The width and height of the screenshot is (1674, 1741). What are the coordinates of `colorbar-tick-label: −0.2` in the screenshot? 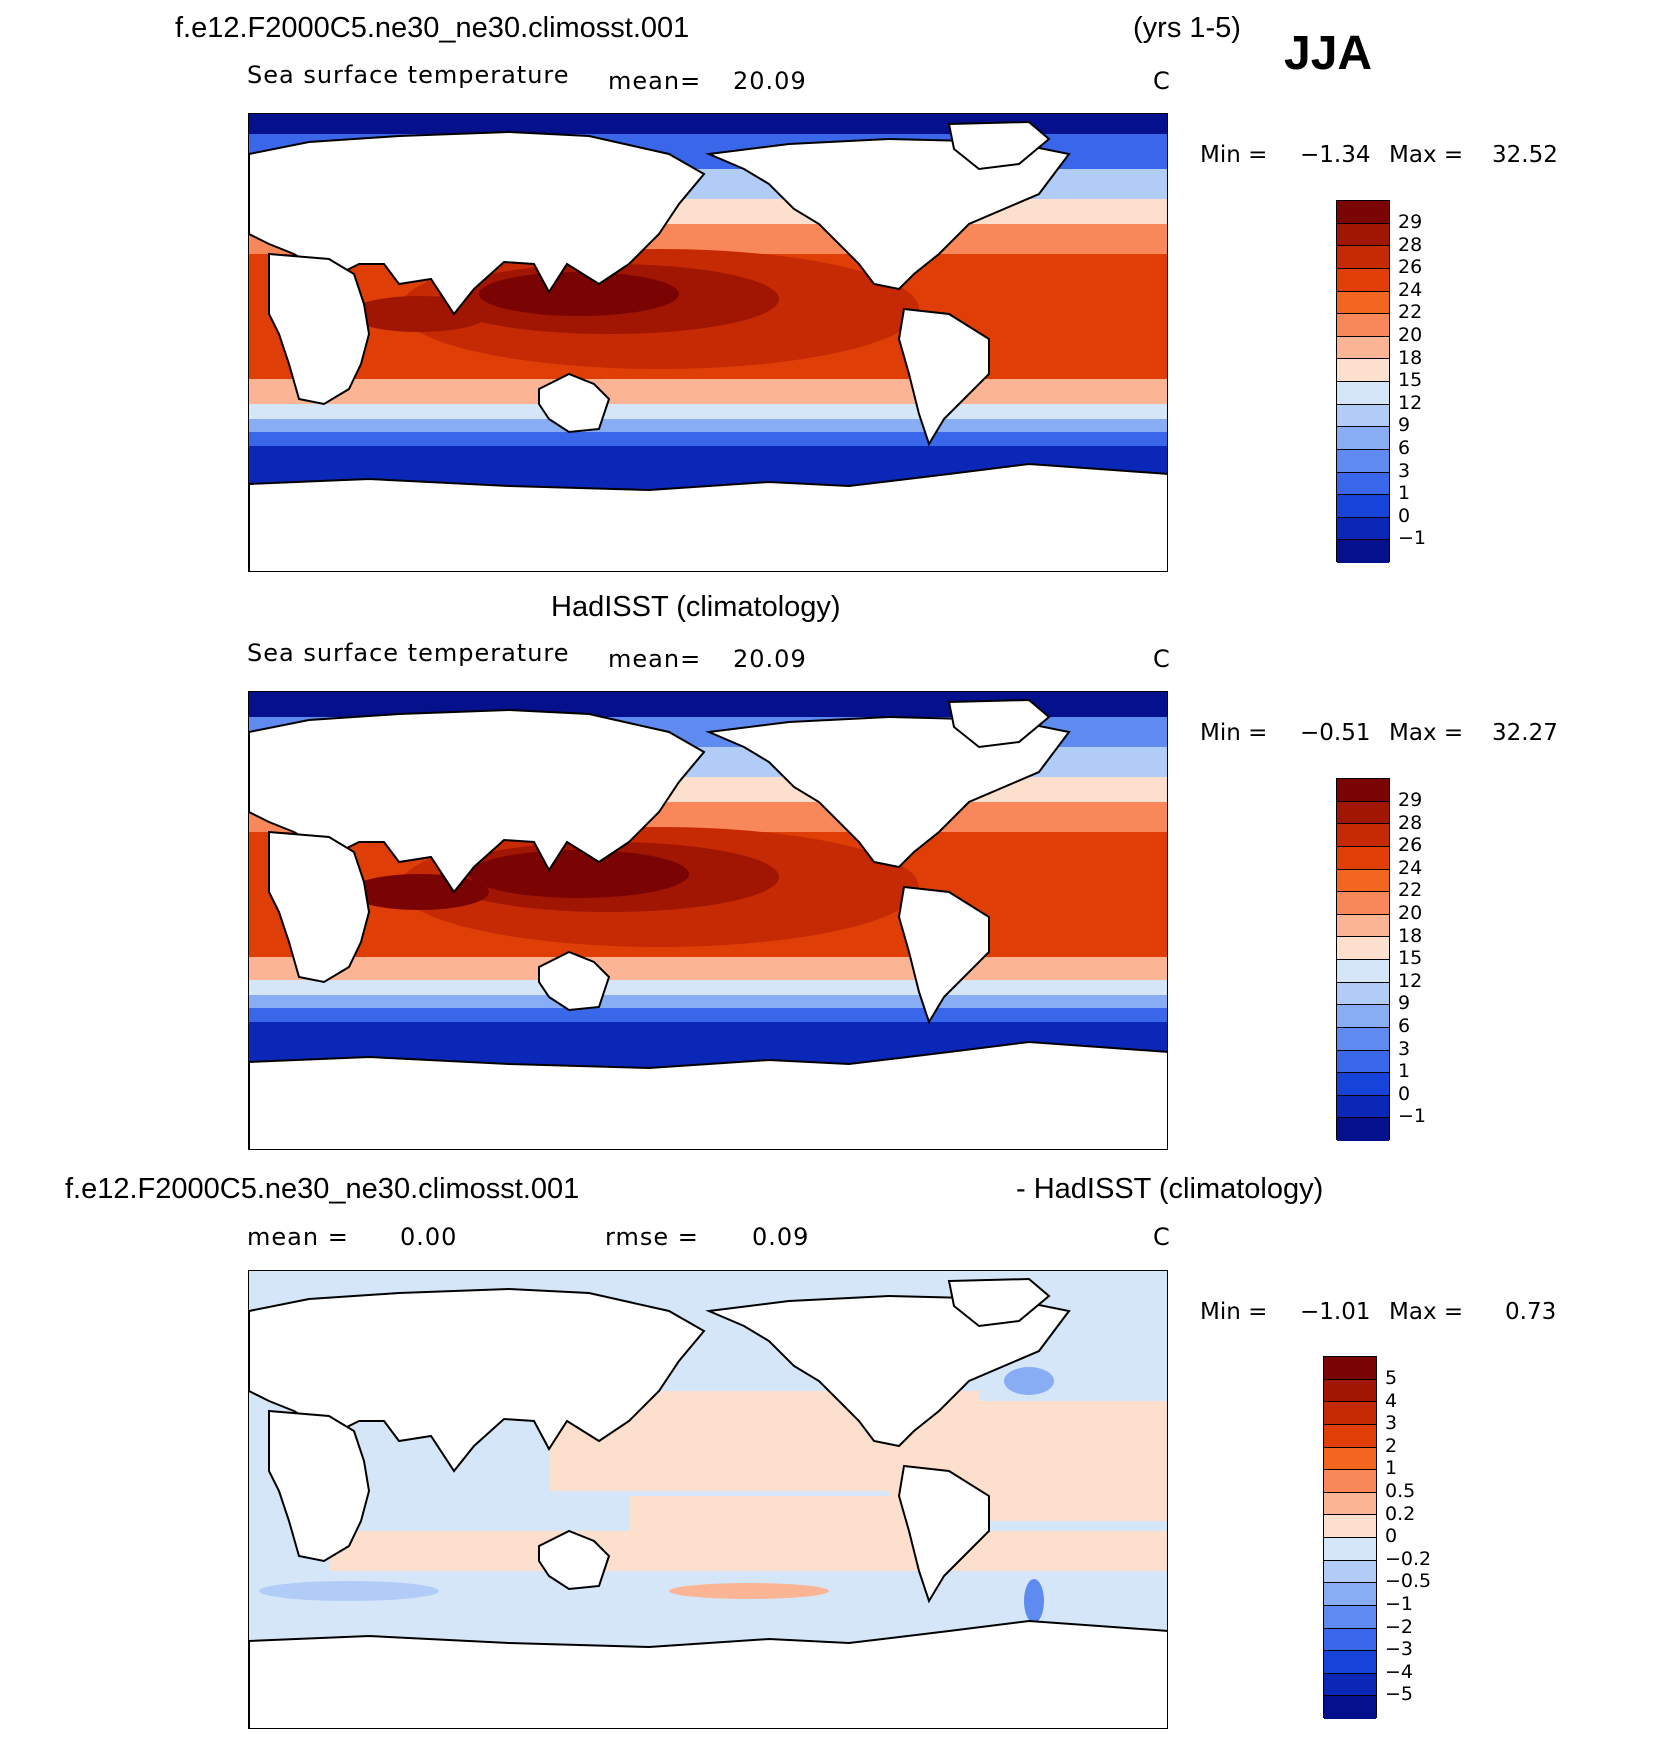 It's located at (1408, 1558).